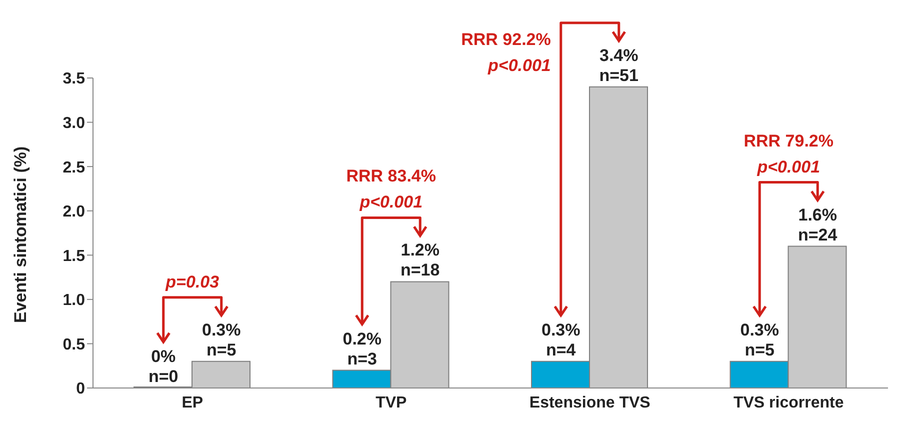 The width and height of the screenshot is (908, 430). What do you see at coordinates (618, 65) in the screenshot?
I see `data-label: 3.4% n=51` at bounding box center [618, 65].